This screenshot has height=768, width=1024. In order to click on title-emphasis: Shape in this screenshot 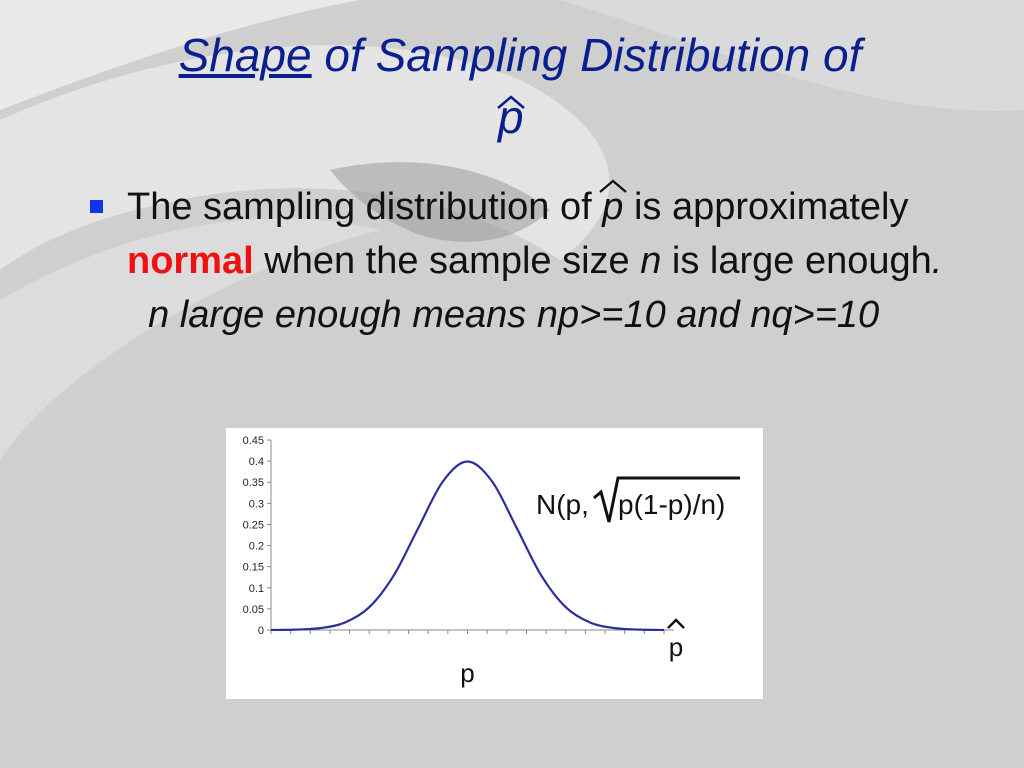, I will do `click(245, 55)`.